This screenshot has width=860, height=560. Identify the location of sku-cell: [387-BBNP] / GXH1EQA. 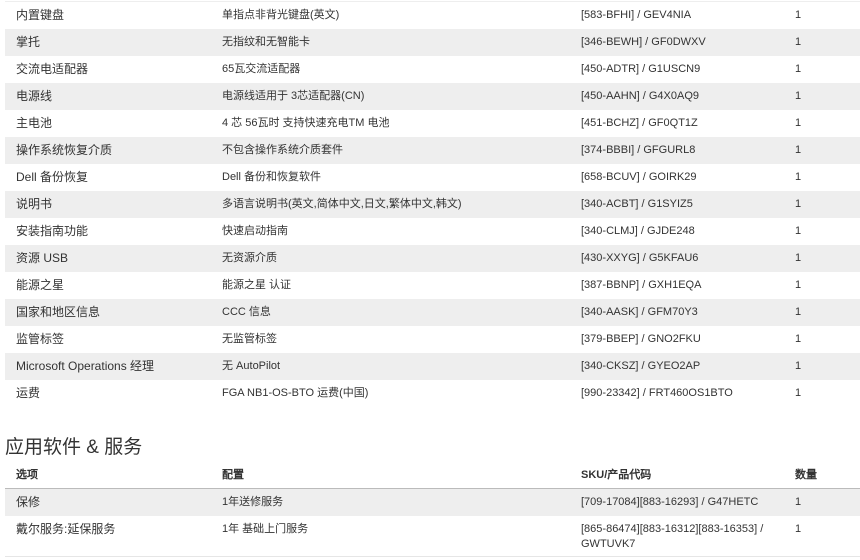
(641, 285).